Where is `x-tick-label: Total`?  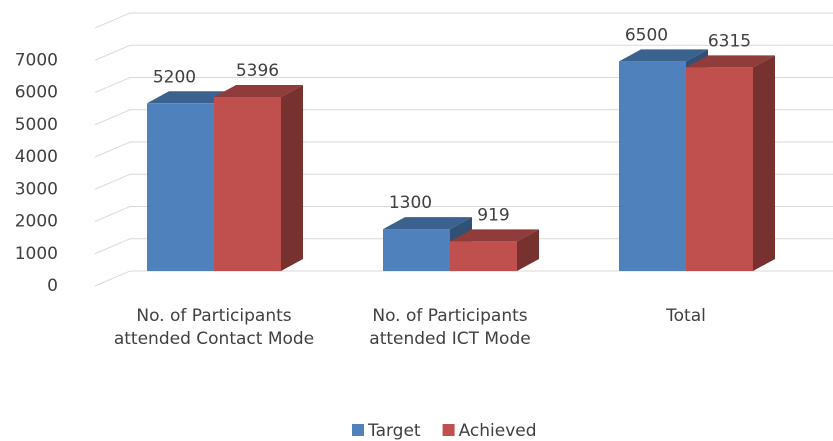
x-tick-label: Total is located at coordinates (686, 316).